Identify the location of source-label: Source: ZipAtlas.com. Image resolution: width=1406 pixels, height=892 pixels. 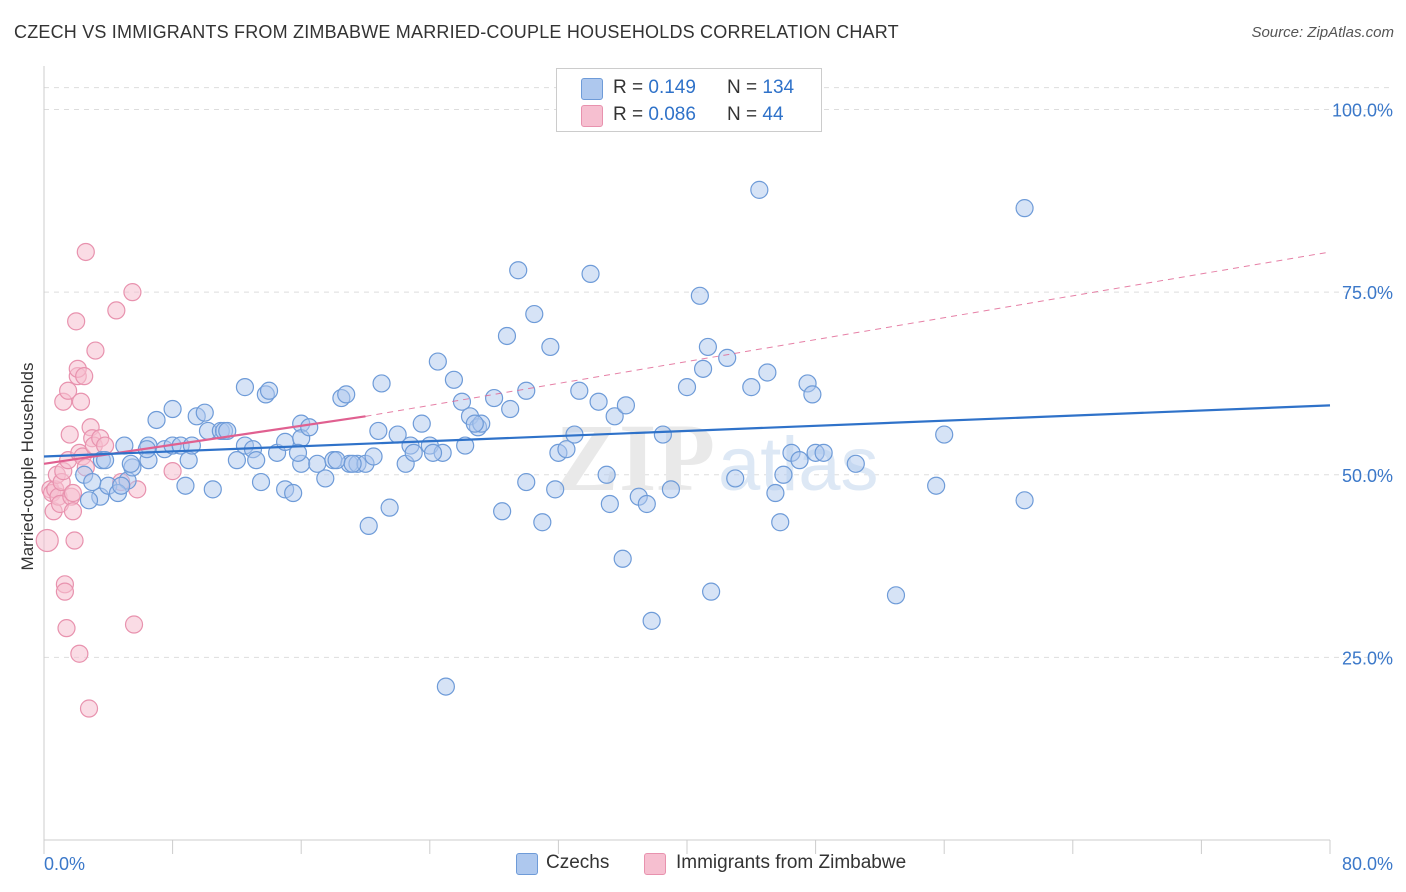
(1322, 32).